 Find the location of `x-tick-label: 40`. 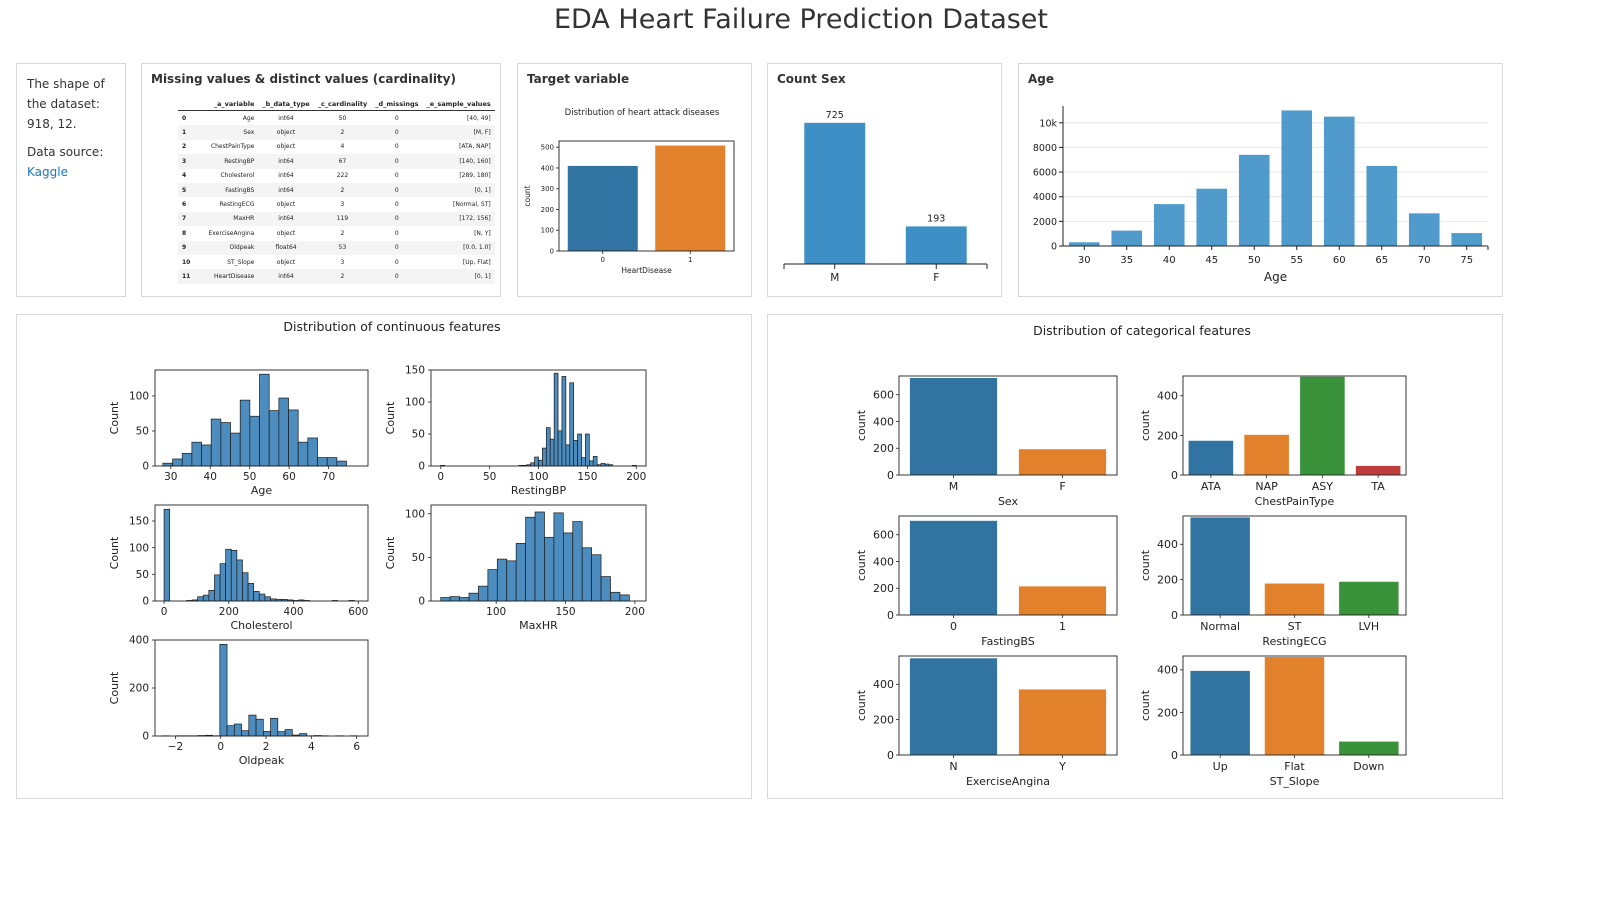

x-tick-label: 40 is located at coordinates (210, 477).